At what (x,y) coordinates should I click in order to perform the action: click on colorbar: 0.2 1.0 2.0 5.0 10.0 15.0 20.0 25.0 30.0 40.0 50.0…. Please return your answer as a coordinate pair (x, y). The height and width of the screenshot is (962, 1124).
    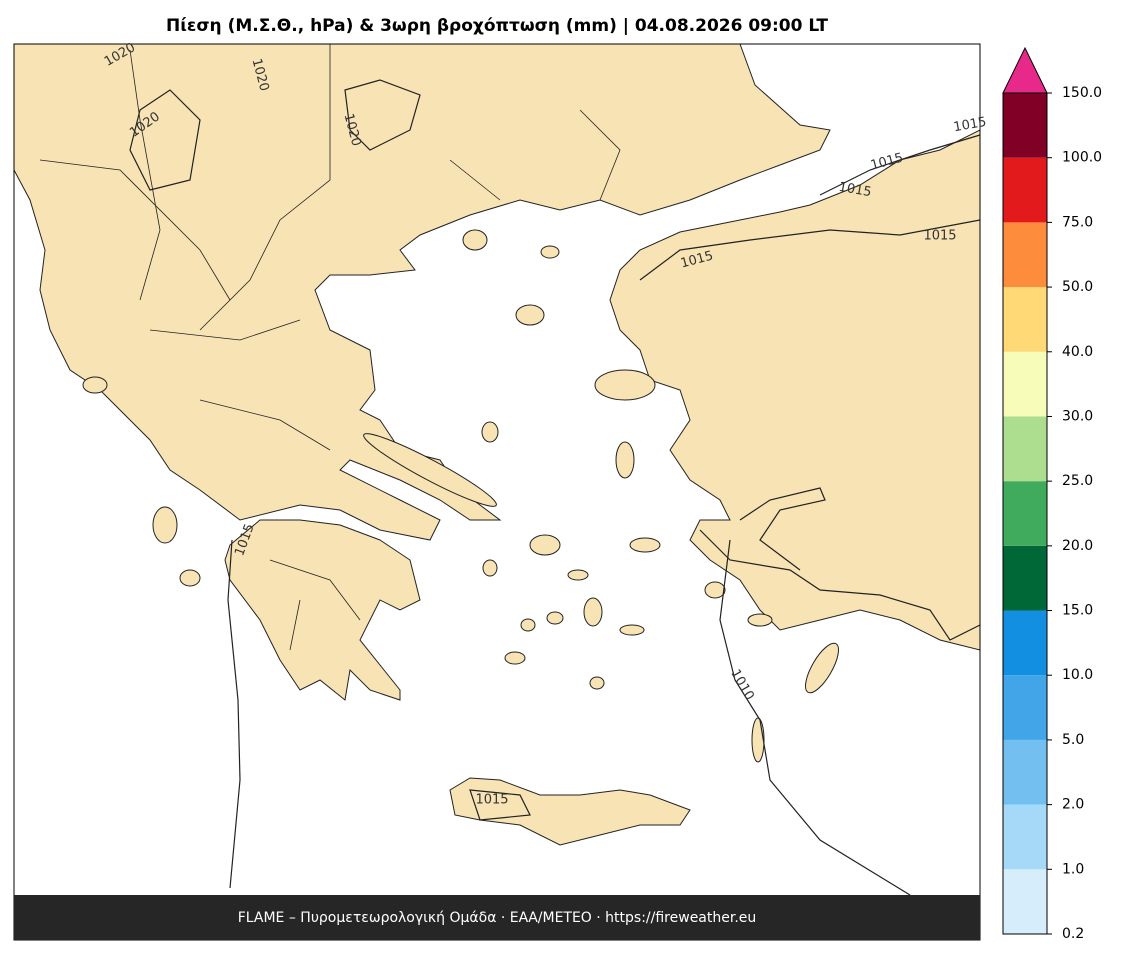
    Looking at the image, I should click on (1052, 494).